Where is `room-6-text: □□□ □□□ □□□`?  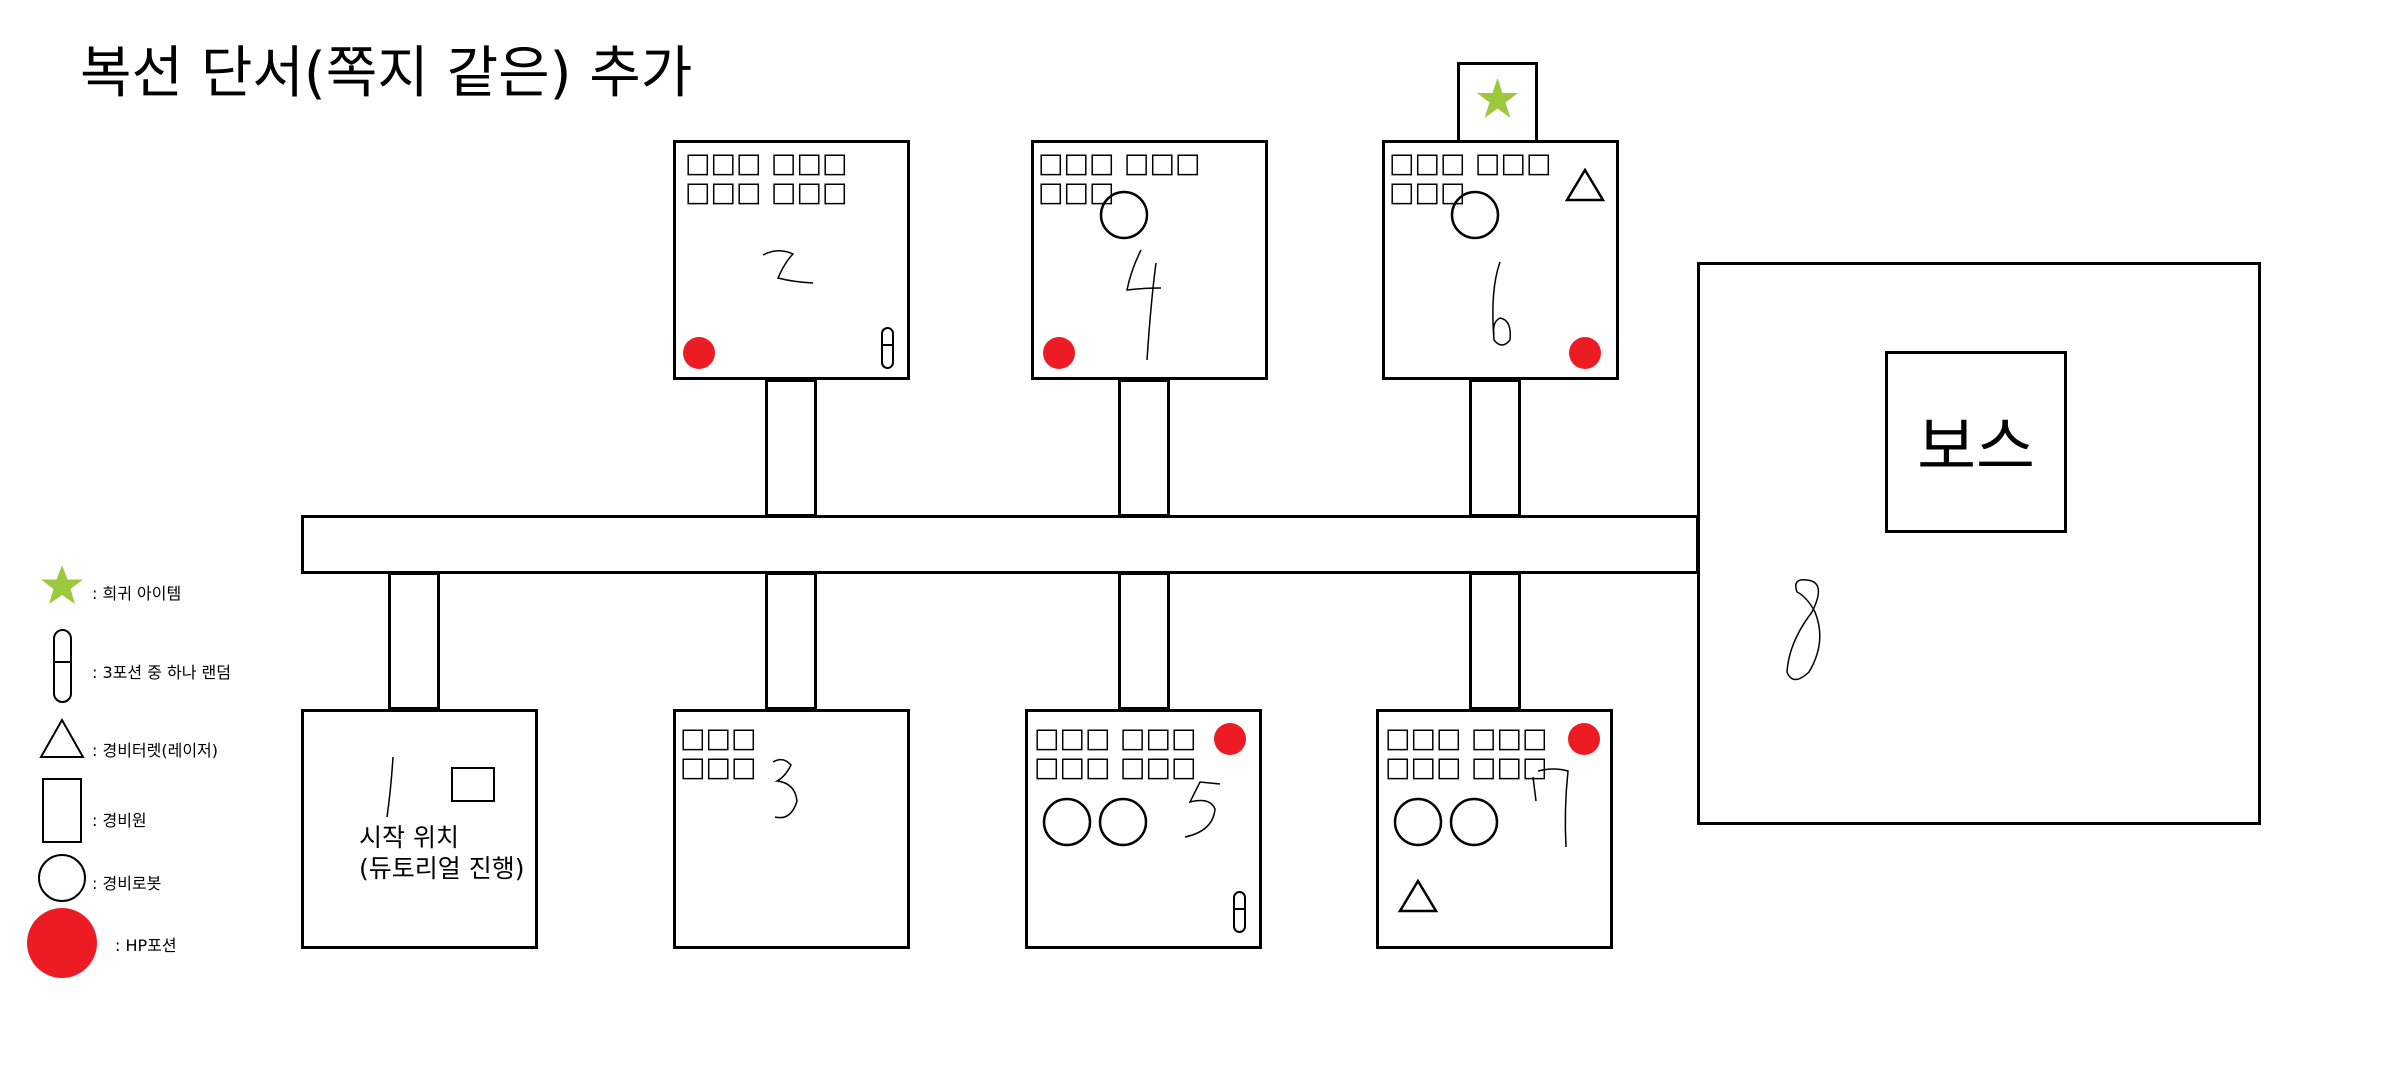
room-6-text: □□□ □□□ □□□ is located at coordinates (1470, 178).